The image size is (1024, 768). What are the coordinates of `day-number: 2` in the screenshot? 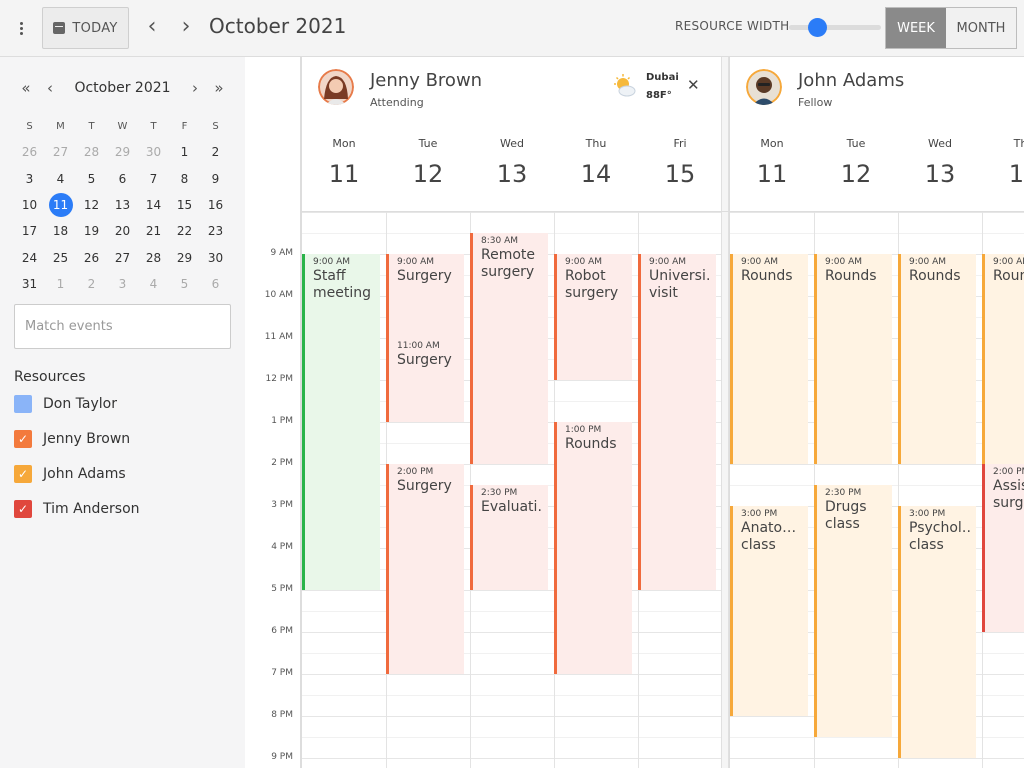 It's located at (91, 283).